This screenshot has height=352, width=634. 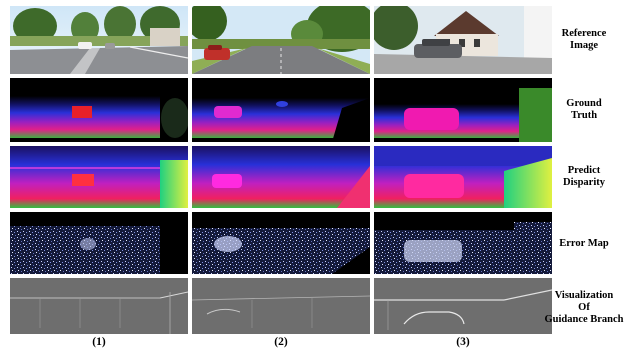 I want to click on column-label-2: (2), so click(x=281, y=342).